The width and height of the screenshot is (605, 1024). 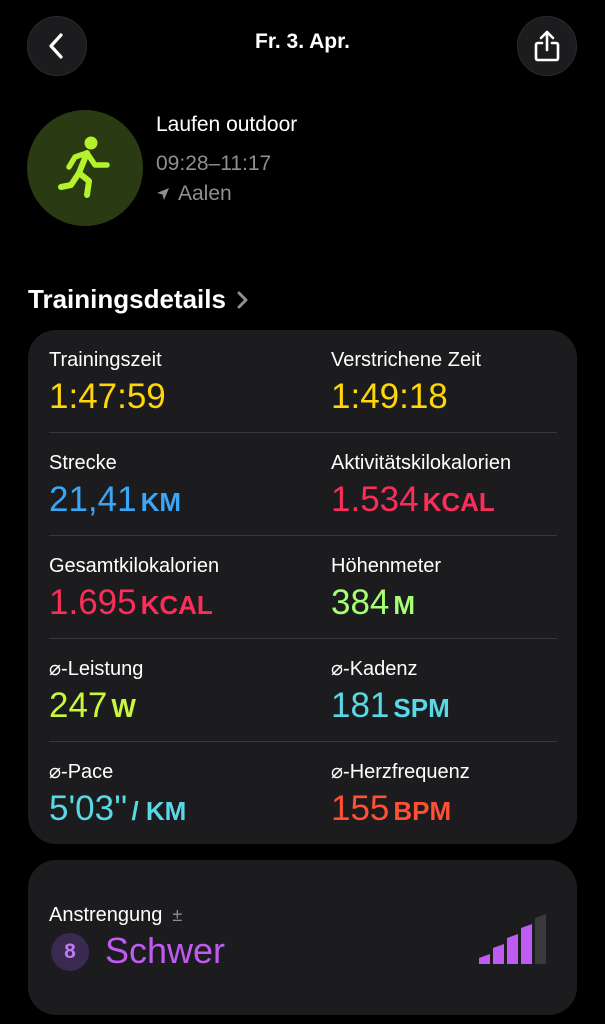 I want to click on metric-hoehenmeter: Höhenmeter 384 M, so click(x=456, y=590).